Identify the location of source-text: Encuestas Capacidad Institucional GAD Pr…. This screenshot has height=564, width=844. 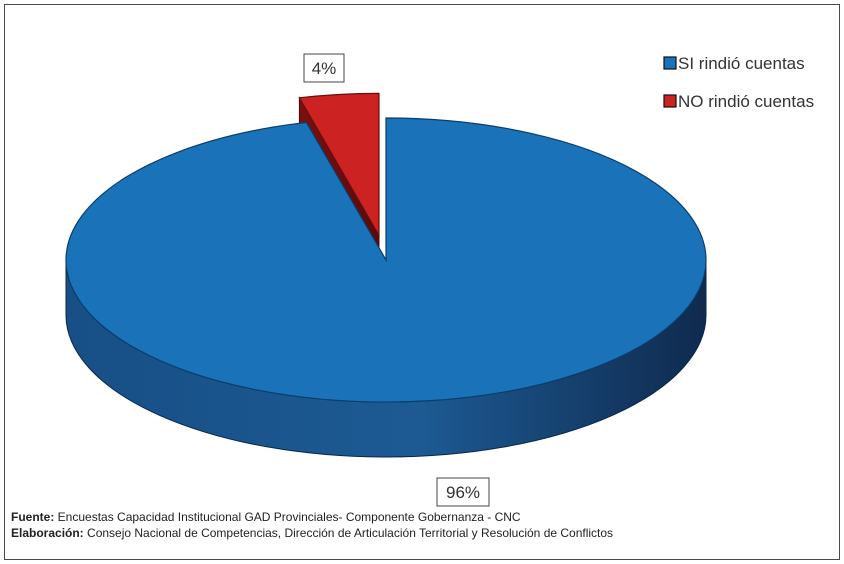
(287, 517).